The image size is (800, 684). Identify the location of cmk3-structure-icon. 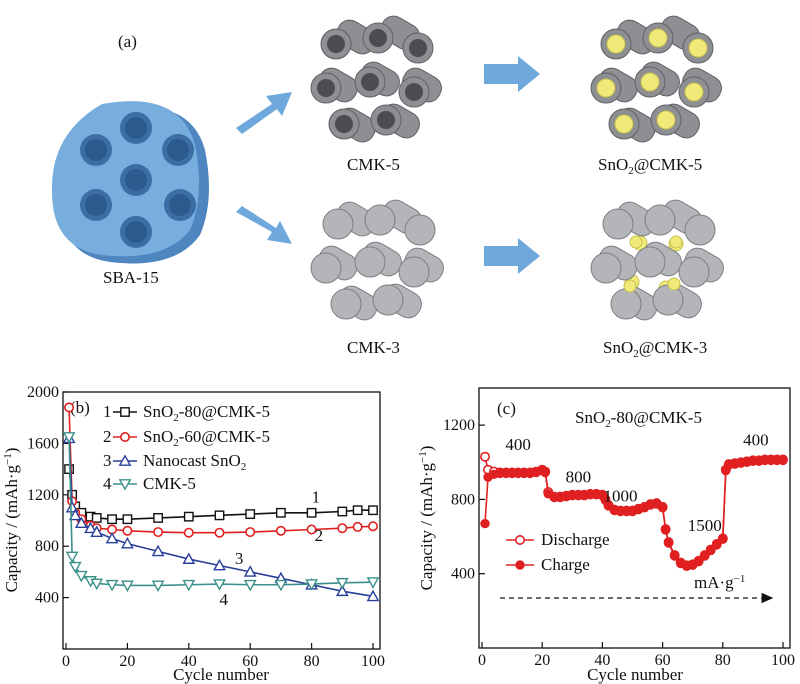
(377, 260).